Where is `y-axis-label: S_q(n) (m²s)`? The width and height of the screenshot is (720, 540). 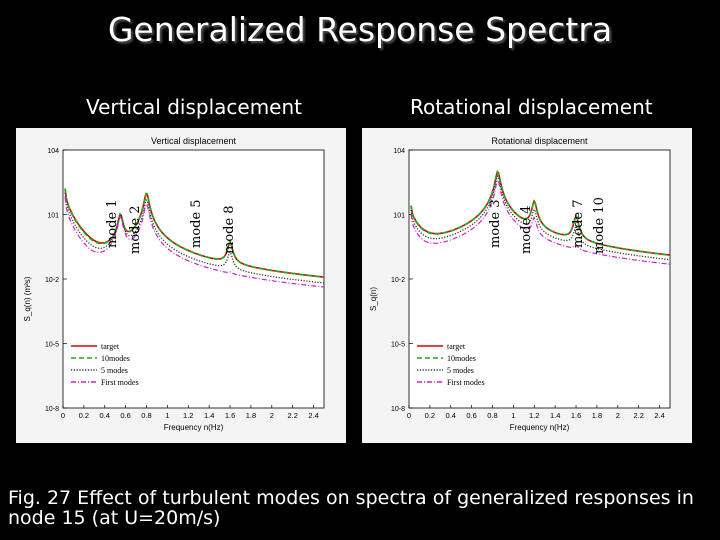 y-axis-label: S_q(n) (m²s) is located at coordinates (27, 298).